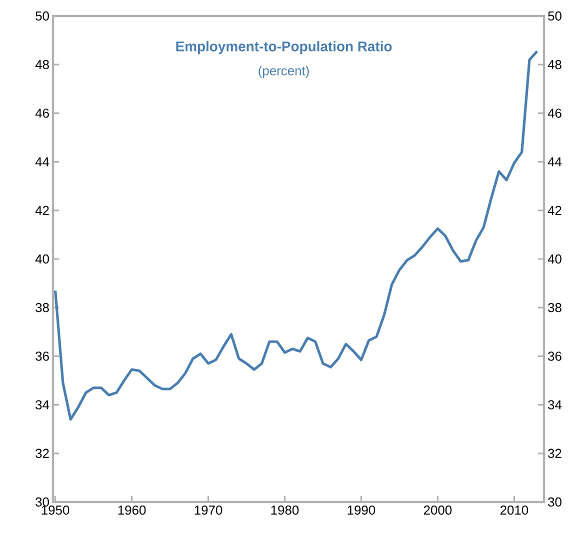 Image resolution: width=587 pixels, height=540 pixels. I want to click on y2-tick-label: 32, so click(555, 453).